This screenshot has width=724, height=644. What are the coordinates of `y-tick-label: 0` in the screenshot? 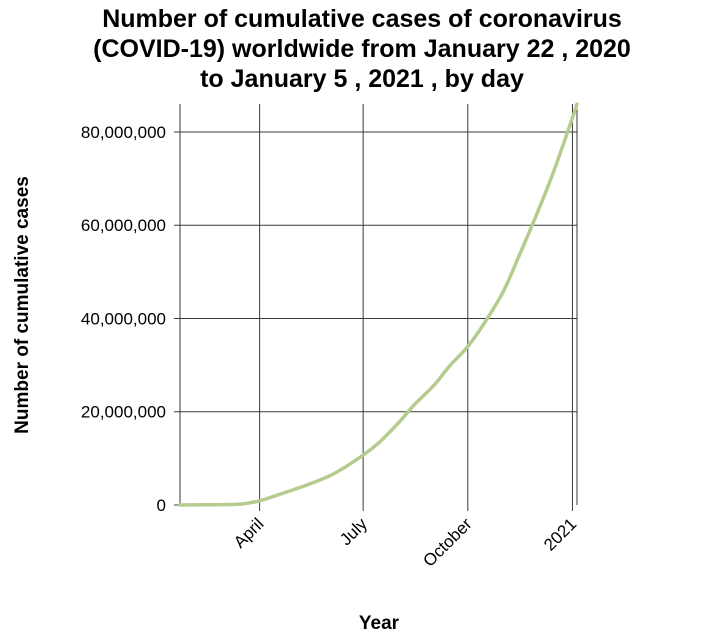 It's located at (161, 505).